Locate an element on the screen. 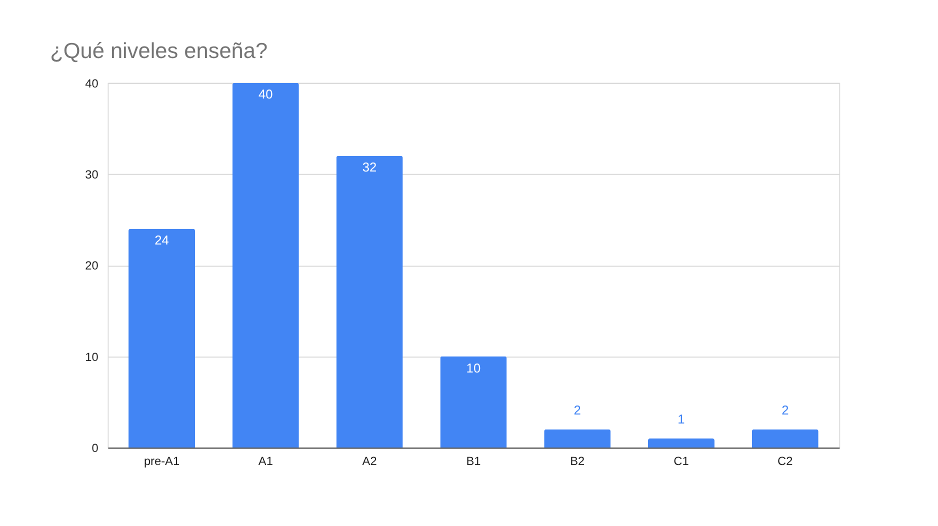 The height and width of the screenshot is (526, 938). y-tick-label: 10 is located at coordinates (92, 357).